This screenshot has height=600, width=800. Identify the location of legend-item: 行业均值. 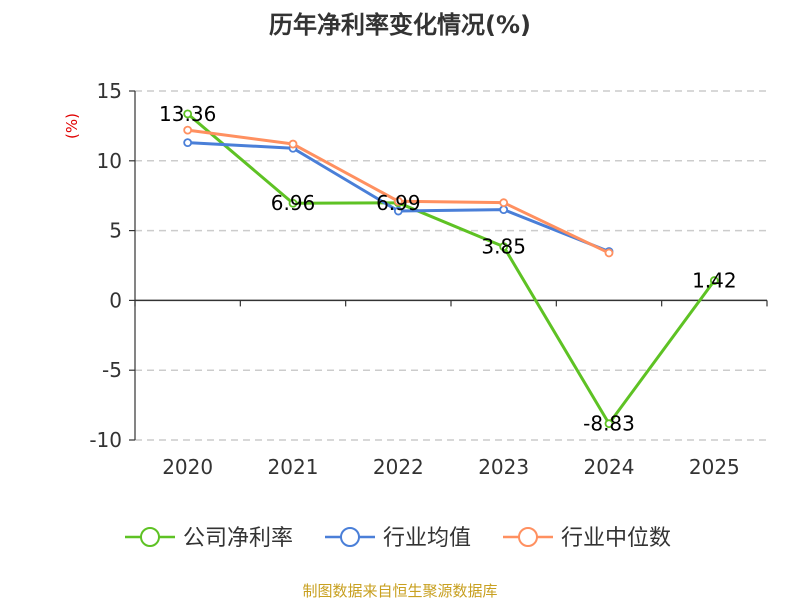
(398, 538).